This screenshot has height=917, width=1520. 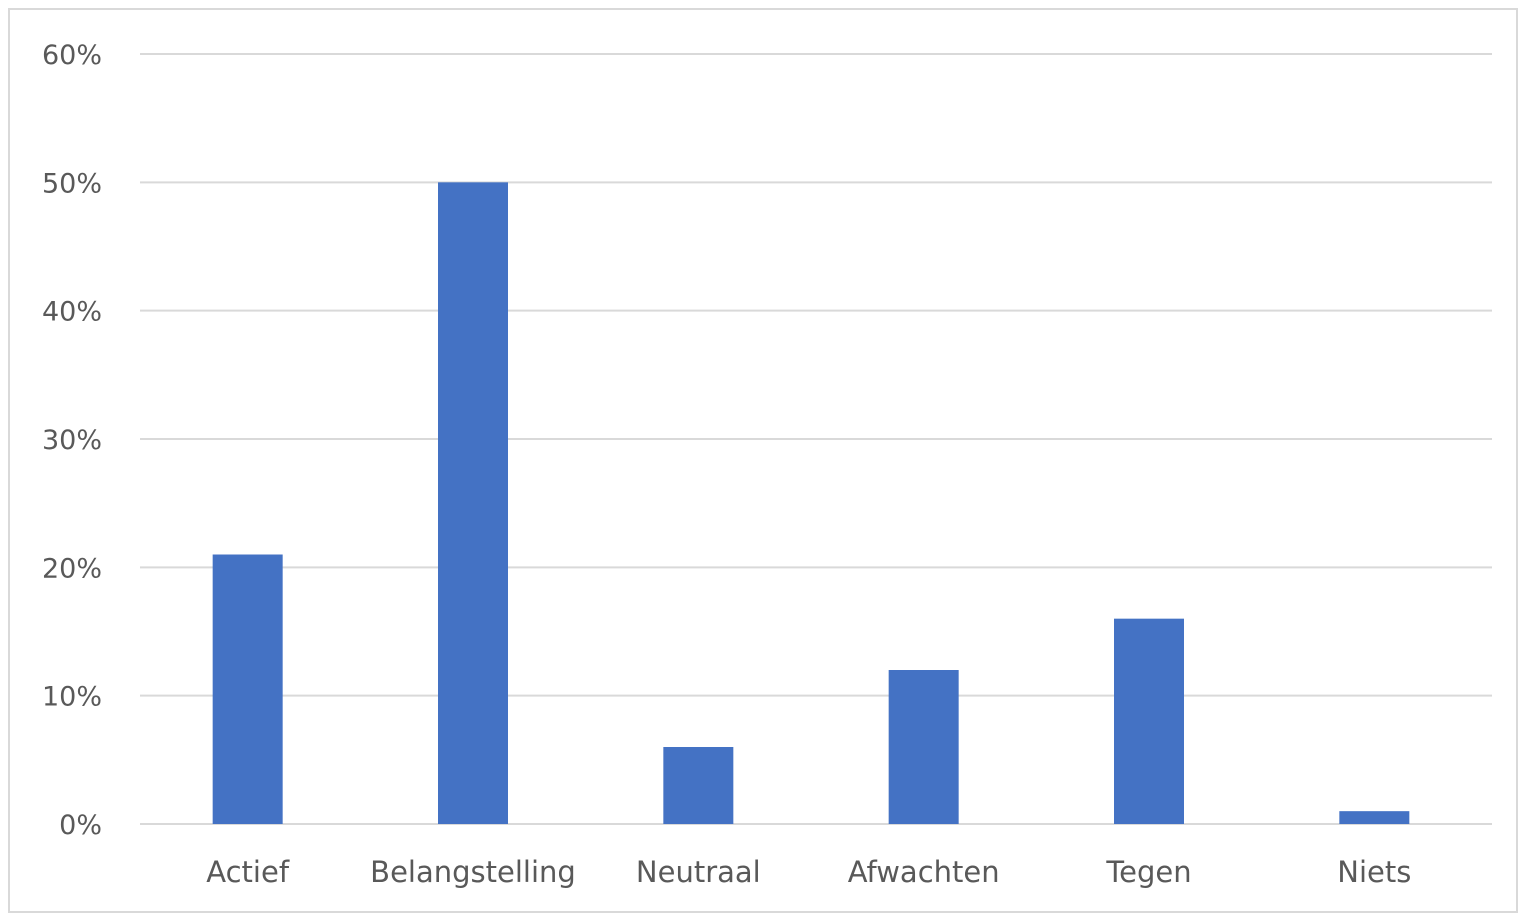 I want to click on x-category-label: Tegen, so click(x=1148, y=872).